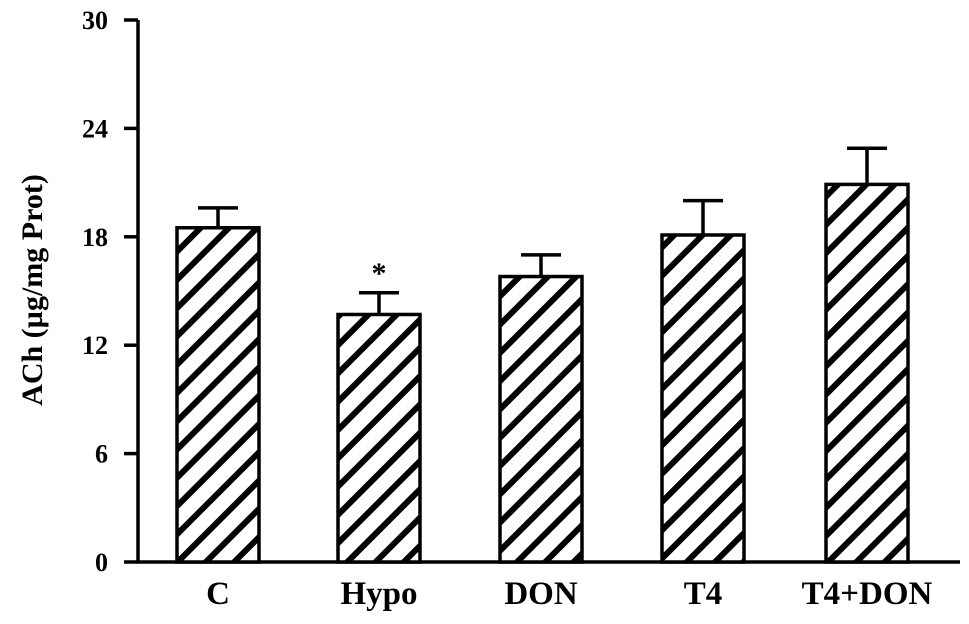 The image size is (969, 624). I want to click on y-tick-label: 12, so click(95, 345).